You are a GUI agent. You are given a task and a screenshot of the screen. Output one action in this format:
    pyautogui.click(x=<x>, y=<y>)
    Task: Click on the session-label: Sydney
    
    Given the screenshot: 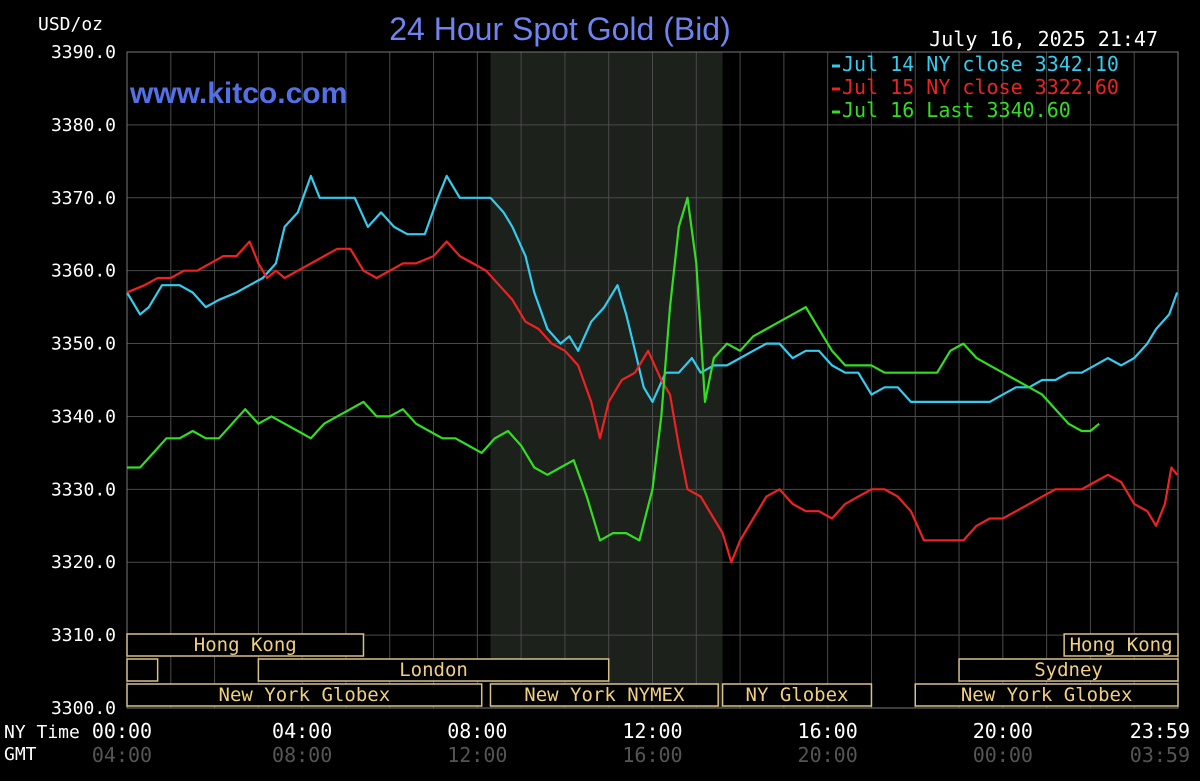 What is the action you would take?
    pyautogui.click(x=1068, y=670)
    